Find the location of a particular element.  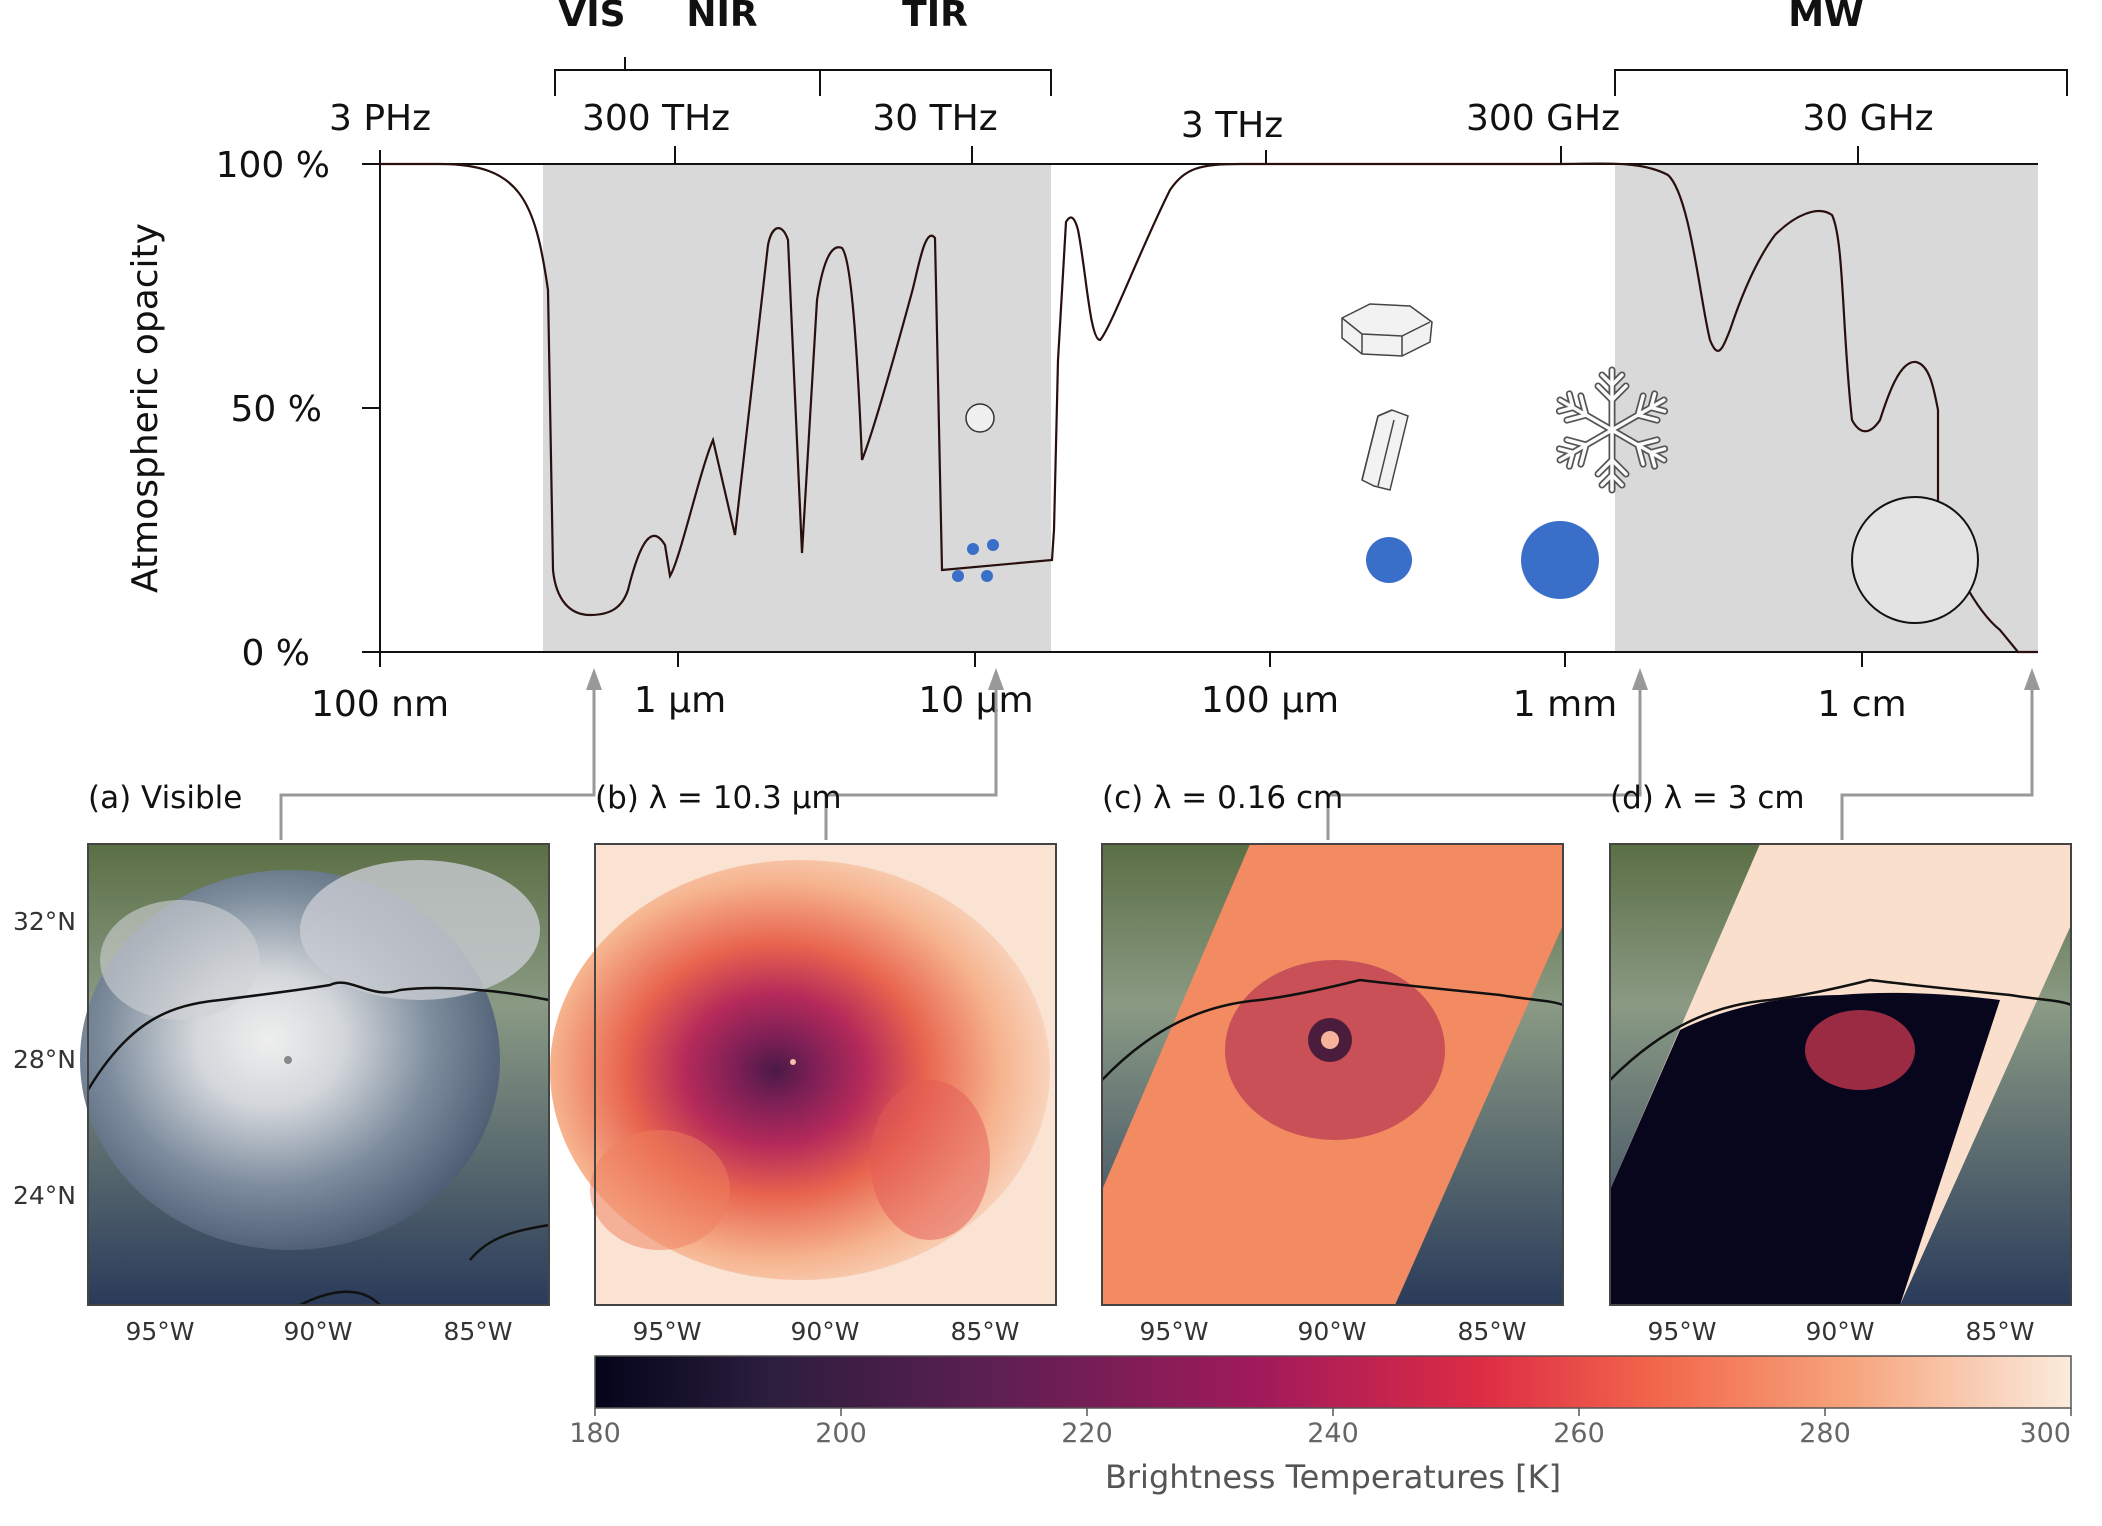

panel-b-lon-85w: 85°W is located at coordinates (984, 1331).